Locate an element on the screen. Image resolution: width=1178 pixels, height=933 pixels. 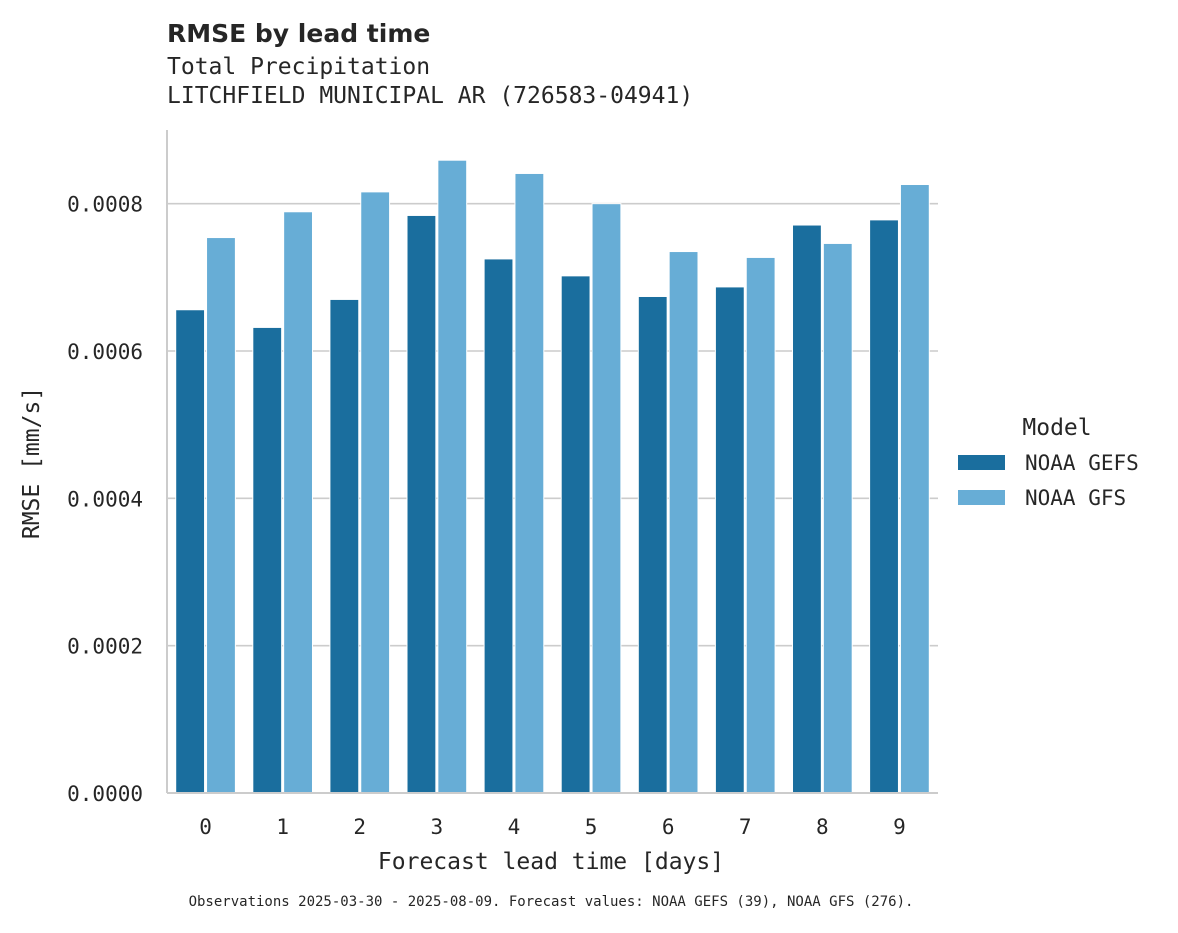
y-tick-labels: 0.0000 0.0002 0.0004 0.0006 0.0008 is located at coordinates (105, 499).